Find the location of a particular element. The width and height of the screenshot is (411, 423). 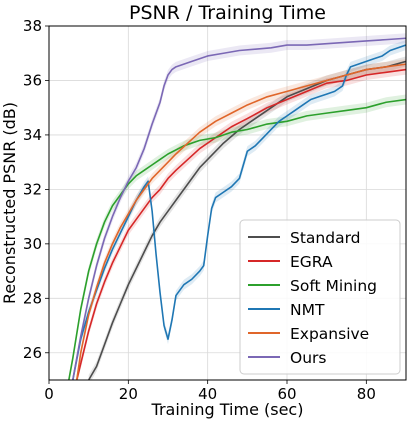

y-tick-label: 28 is located at coordinates (32, 298).